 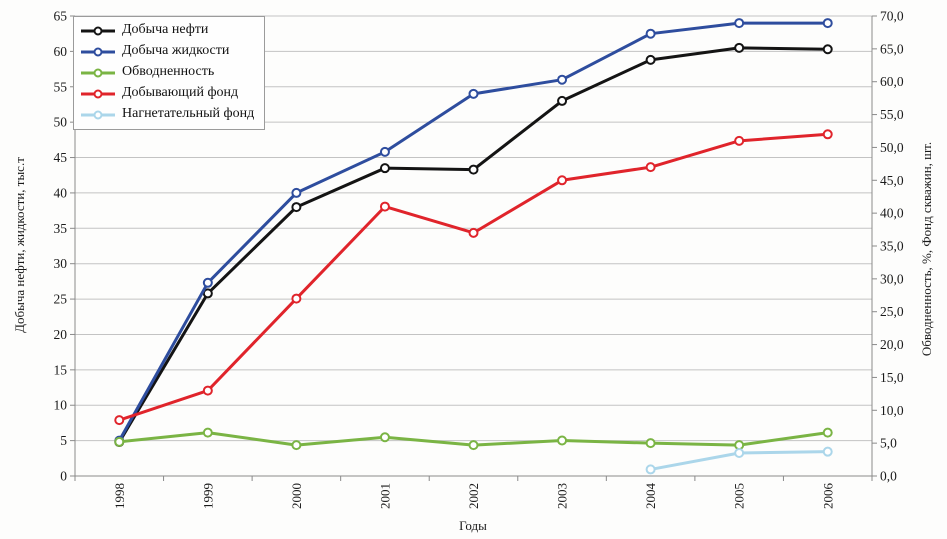 What do you see at coordinates (207, 496) in the screenshot?
I see `x-tick-label: 1999` at bounding box center [207, 496].